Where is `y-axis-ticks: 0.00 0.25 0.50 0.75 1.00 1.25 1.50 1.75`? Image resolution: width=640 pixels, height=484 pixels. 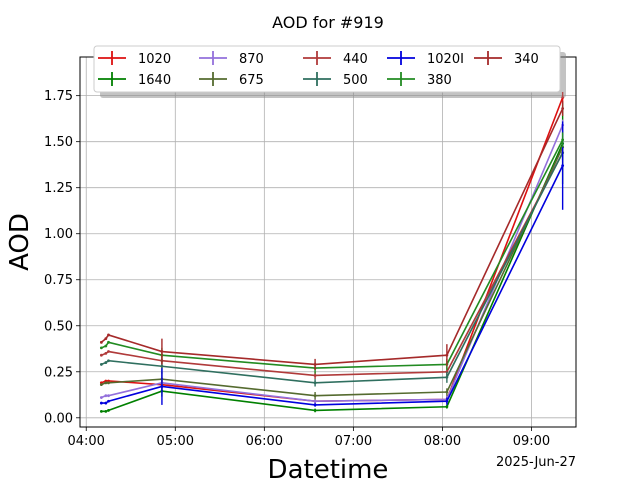 y-axis-ticks: 0.00 0.25 0.50 0.75 1.00 1.25 1.50 1.75 is located at coordinates (62, 257).